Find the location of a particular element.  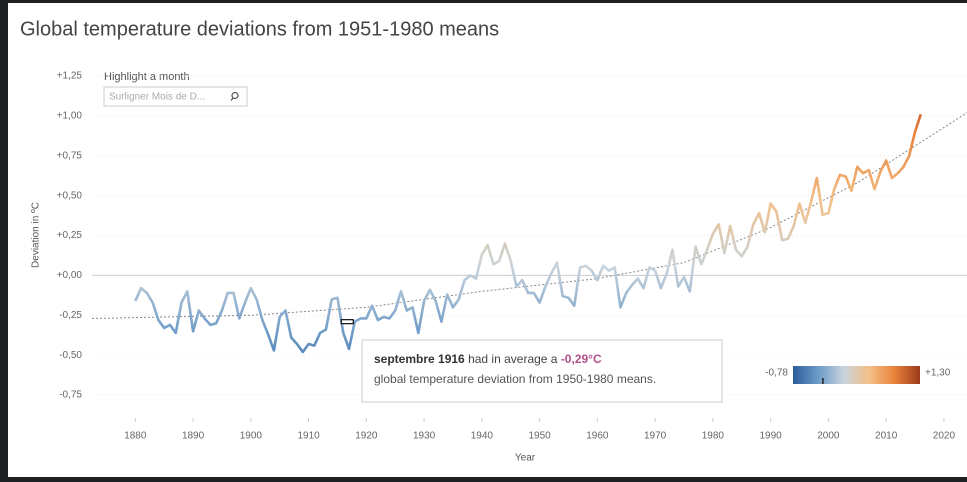

y-tick-label: +0,25 is located at coordinates (70, 235).